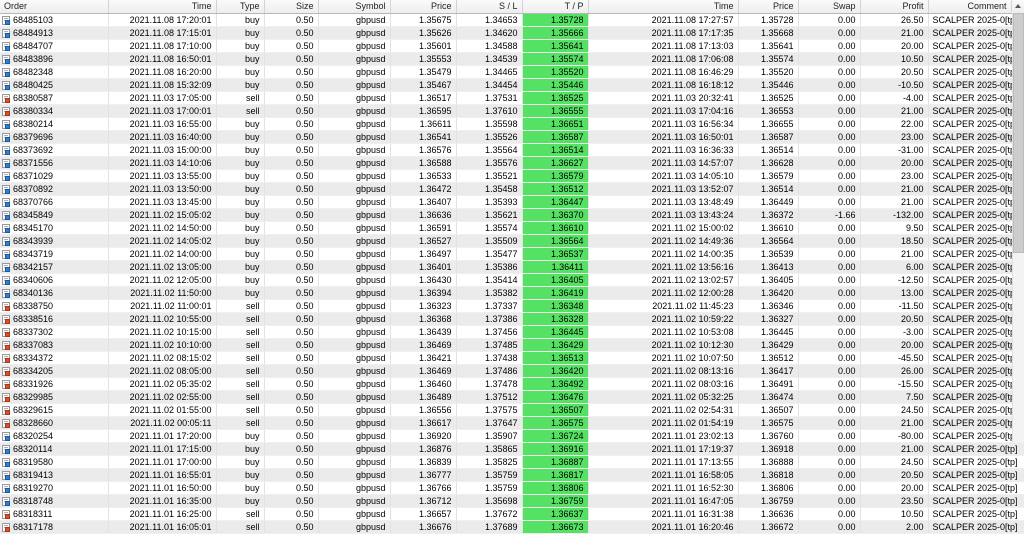 The width and height of the screenshot is (1024, 534). What do you see at coordinates (555, 345) in the screenshot?
I see `cell-take-profit: 1.36429` at bounding box center [555, 345].